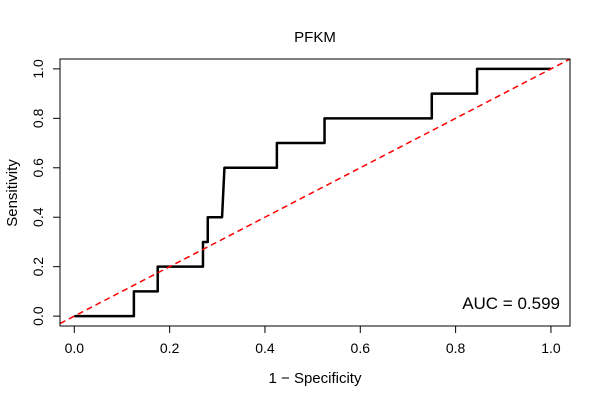 This screenshot has width=600, height=400. Describe the element at coordinates (38, 118) in the screenshot. I see `y-tick-label: 0.8` at that location.